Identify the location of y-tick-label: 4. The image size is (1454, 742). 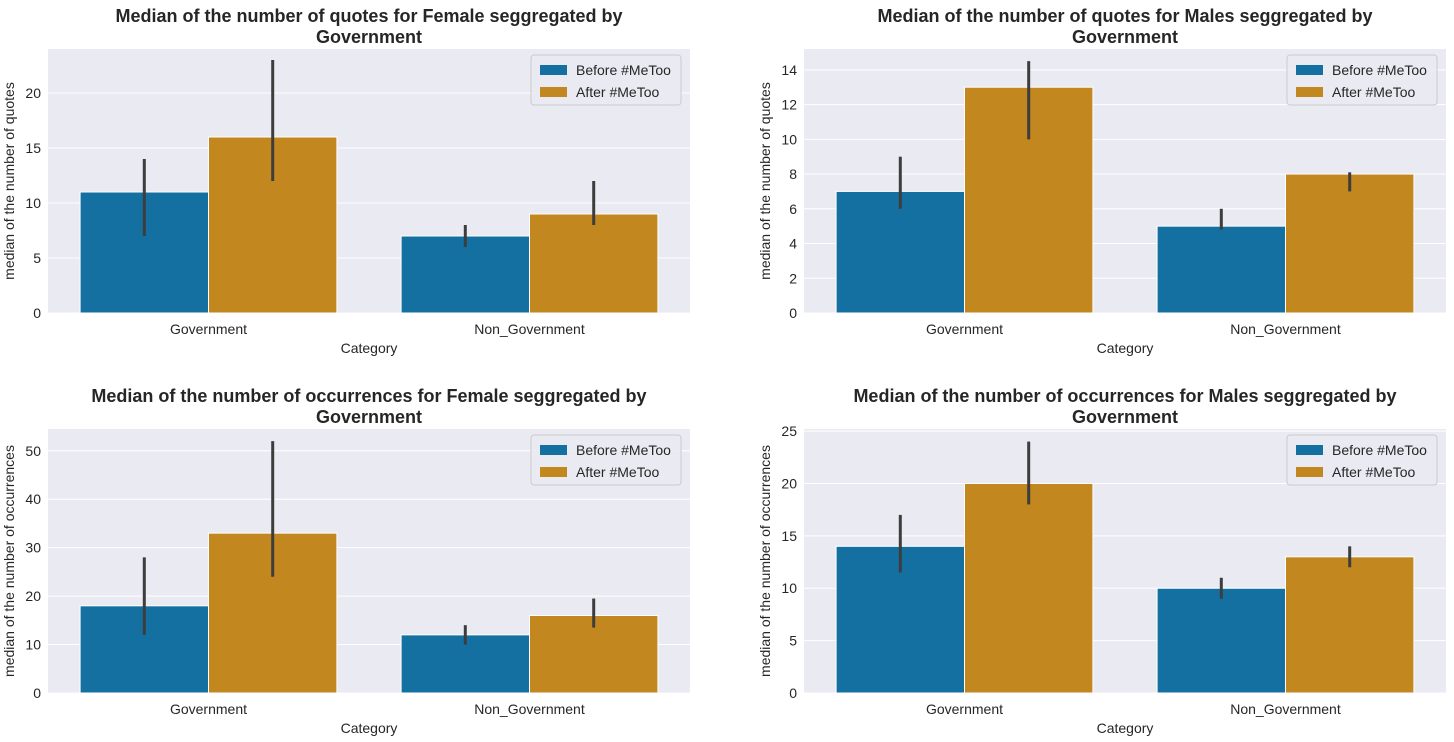
(793, 244).